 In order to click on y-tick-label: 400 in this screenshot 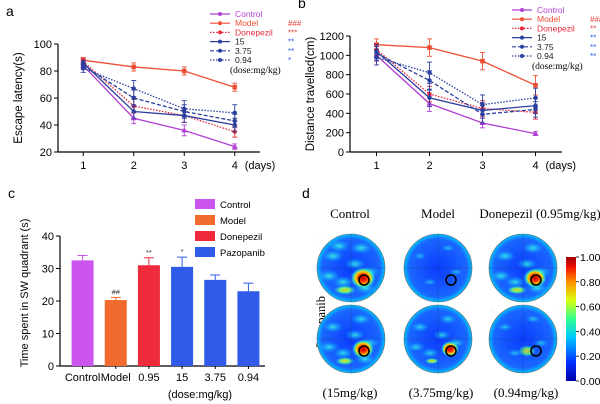, I will do `click(335, 114)`.